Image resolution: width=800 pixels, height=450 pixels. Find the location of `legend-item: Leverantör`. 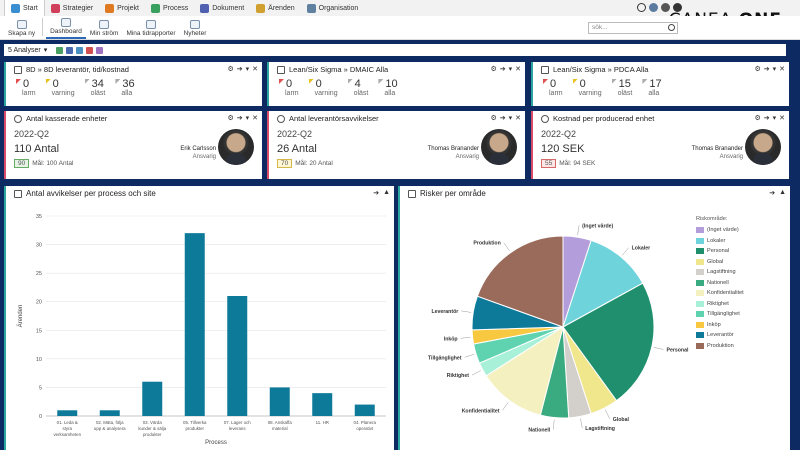

legend-item: Leverantör is located at coordinates (720, 335).